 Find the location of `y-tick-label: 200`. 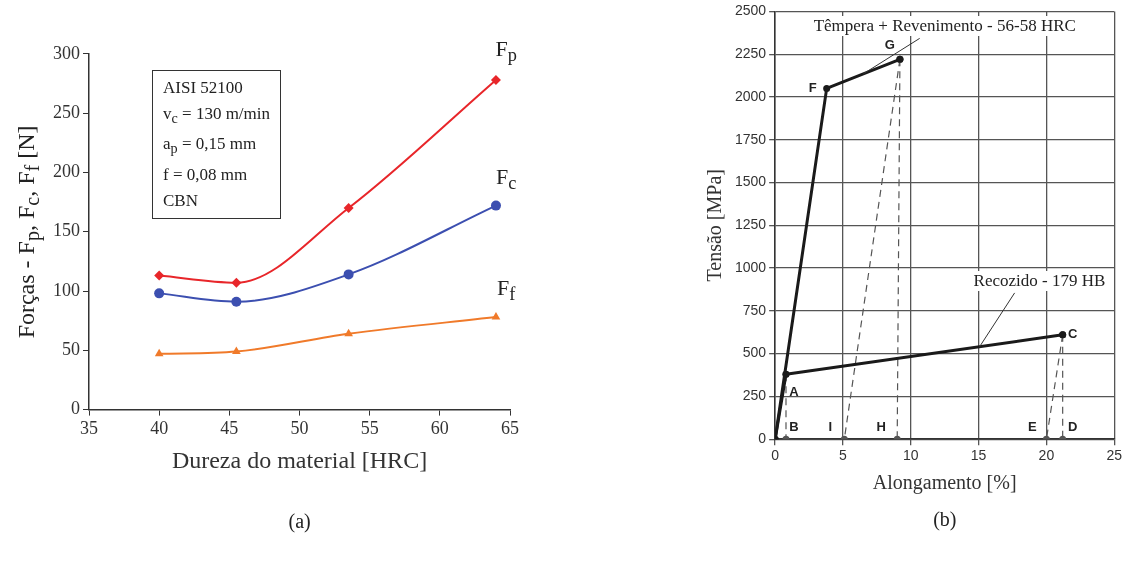

y-tick-label: 200 is located at coordinates (66, 171).